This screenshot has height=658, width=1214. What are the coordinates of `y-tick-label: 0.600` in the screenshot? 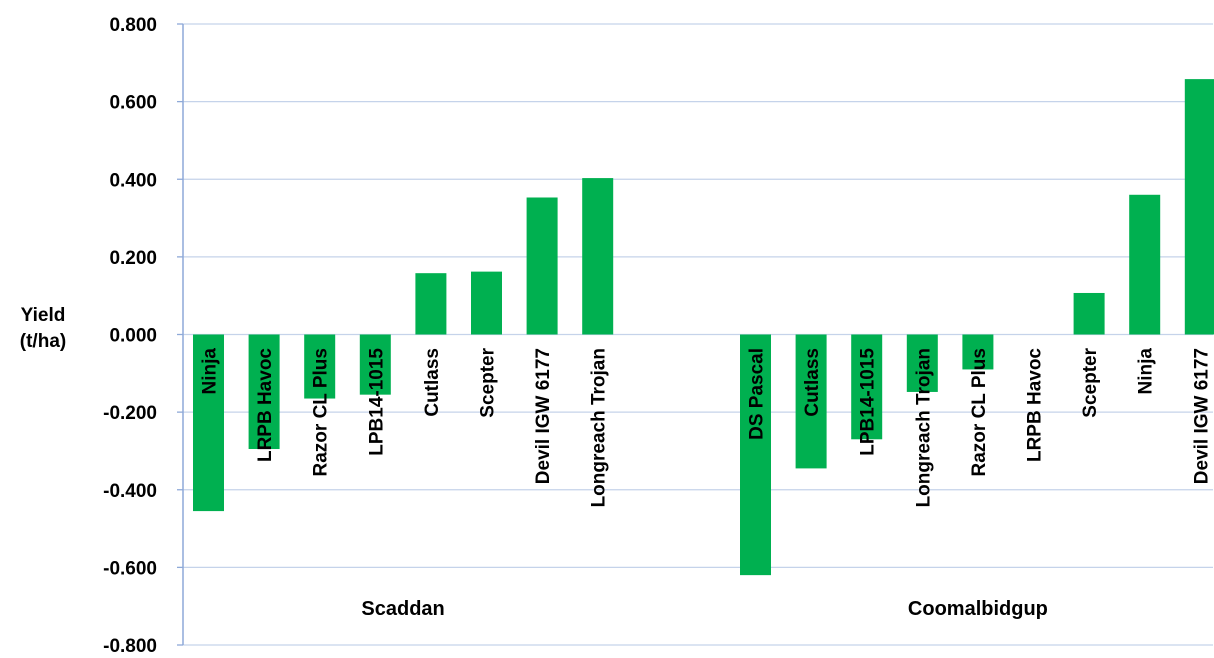 It's located at (133, 103).